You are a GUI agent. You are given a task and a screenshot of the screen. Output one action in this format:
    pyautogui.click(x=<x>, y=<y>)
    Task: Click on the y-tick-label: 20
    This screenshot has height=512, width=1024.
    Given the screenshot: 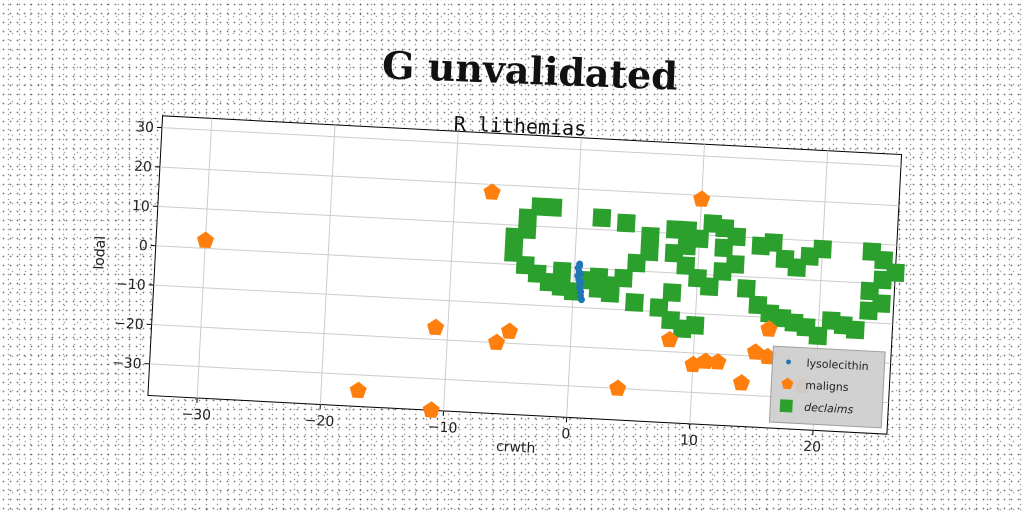 What is the action you would take?
    pyautogui.click(x=143, y=167)
    